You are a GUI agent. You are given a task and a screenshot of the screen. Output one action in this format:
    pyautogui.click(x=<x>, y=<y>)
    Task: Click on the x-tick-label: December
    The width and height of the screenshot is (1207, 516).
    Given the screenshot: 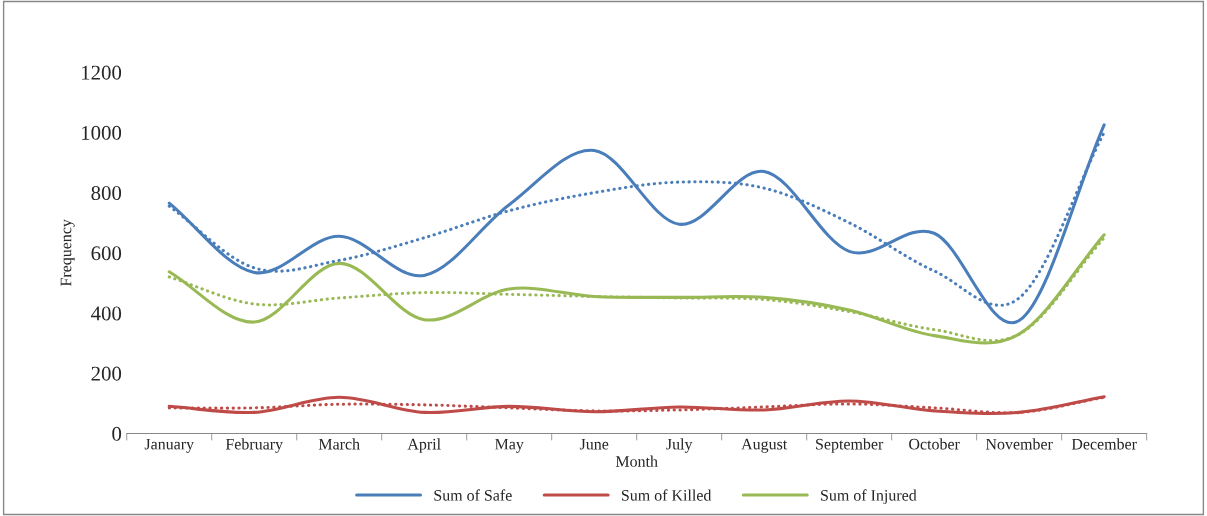 What is the action you would take?
    pyautogui.click(x=1104, y=444)
    